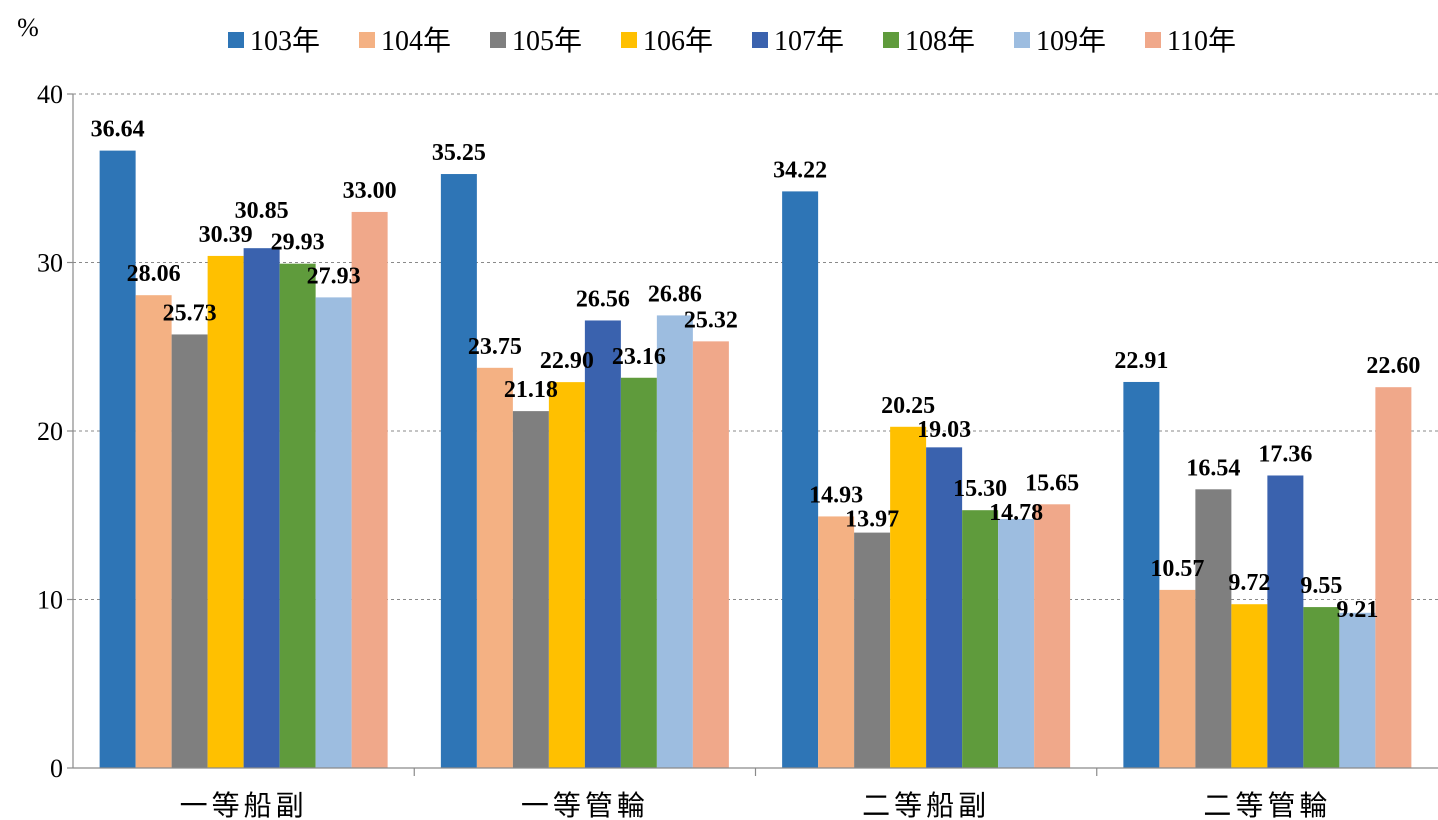 The image size is (1438, 820). What do you see at coordinates (56, 768) in the screenshot?
I see `y-tick-label-0: 0` at bounding box center [56, 768].